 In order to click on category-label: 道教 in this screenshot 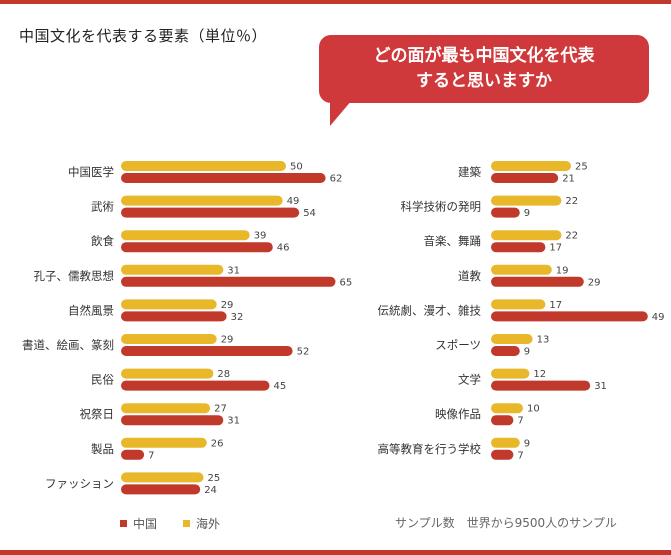, I will do `click(469, 276)`.